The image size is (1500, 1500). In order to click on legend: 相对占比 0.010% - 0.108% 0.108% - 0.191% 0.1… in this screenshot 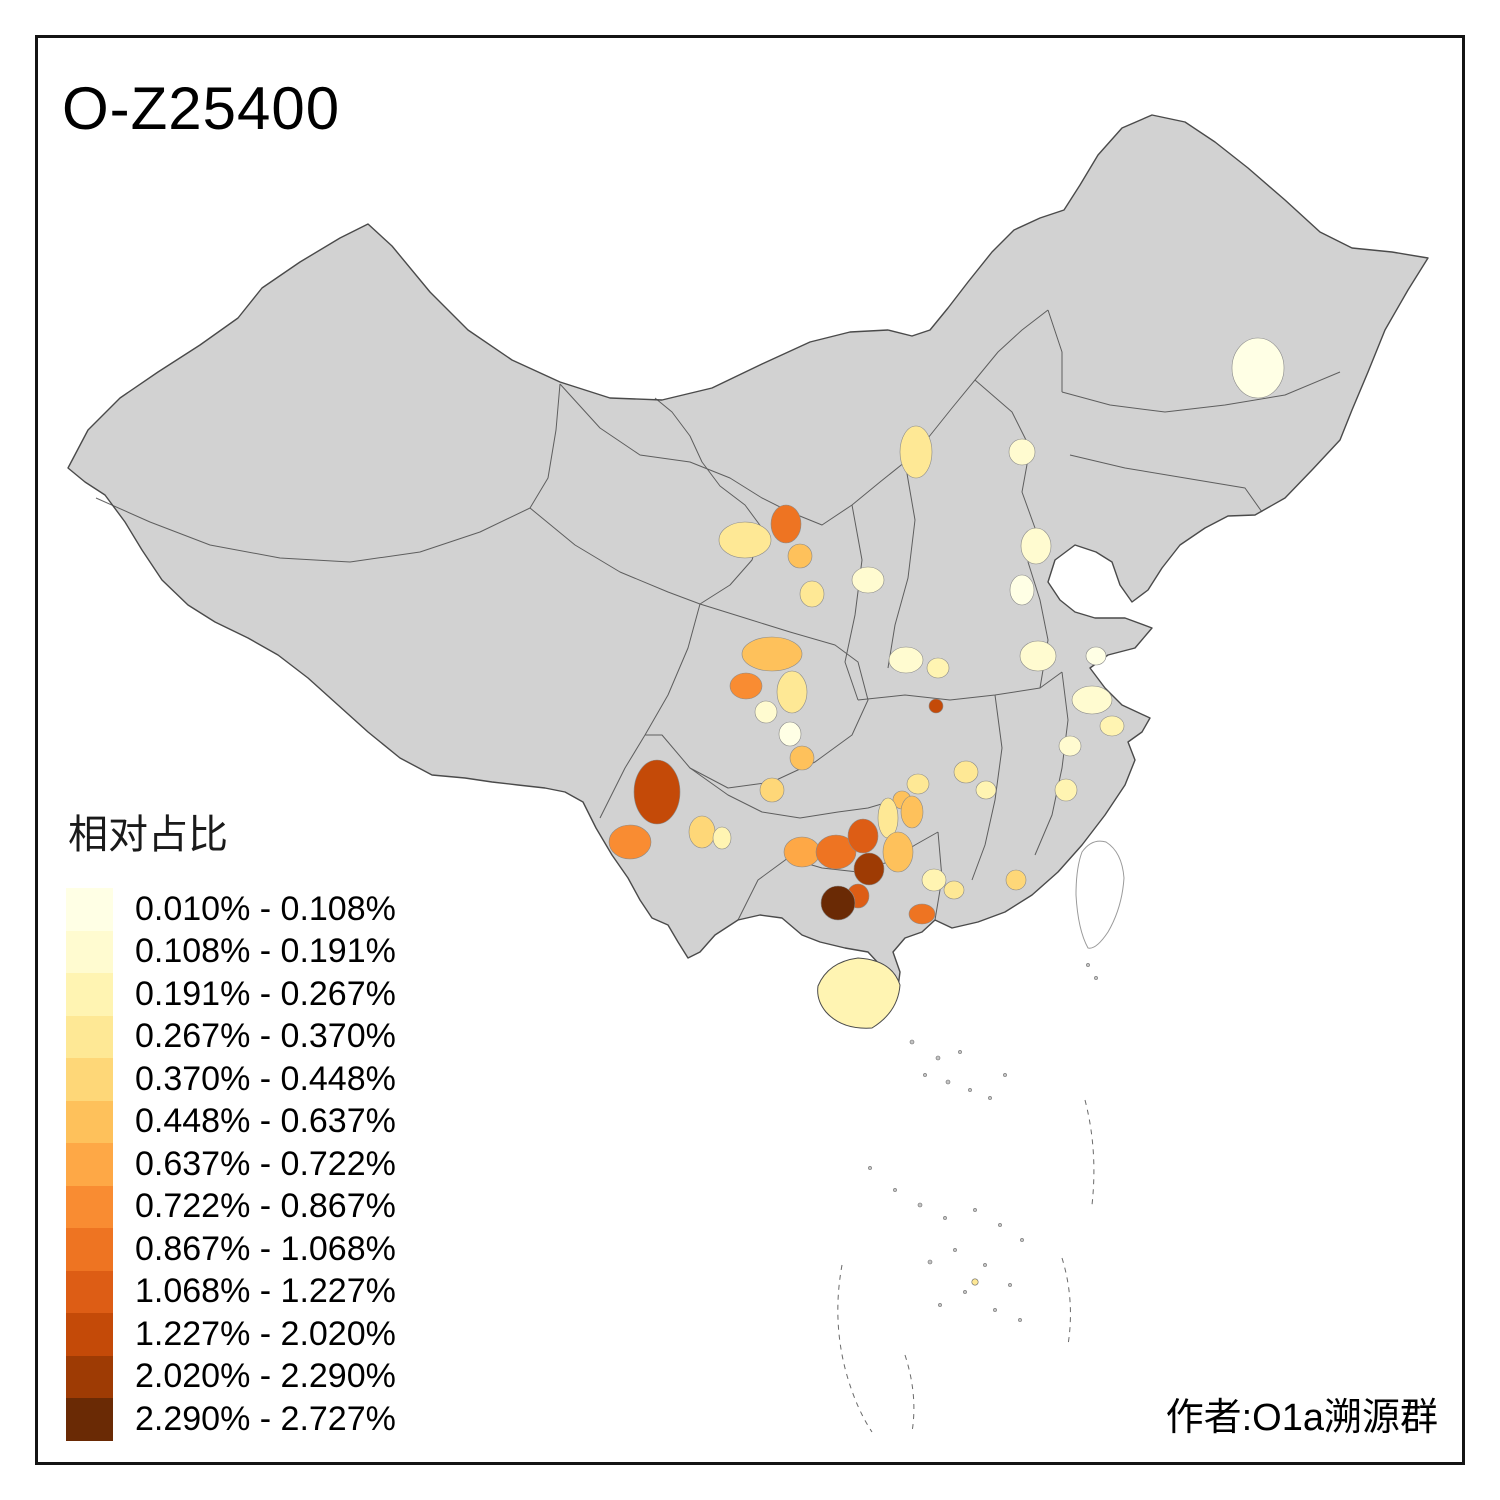, I will do `click(231, 1121)`.